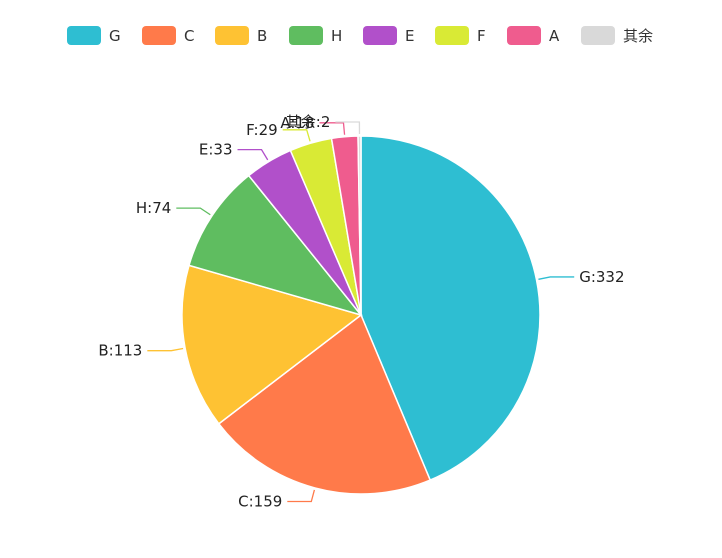  I want to click on legend-item-e: E, so click(388, 35).